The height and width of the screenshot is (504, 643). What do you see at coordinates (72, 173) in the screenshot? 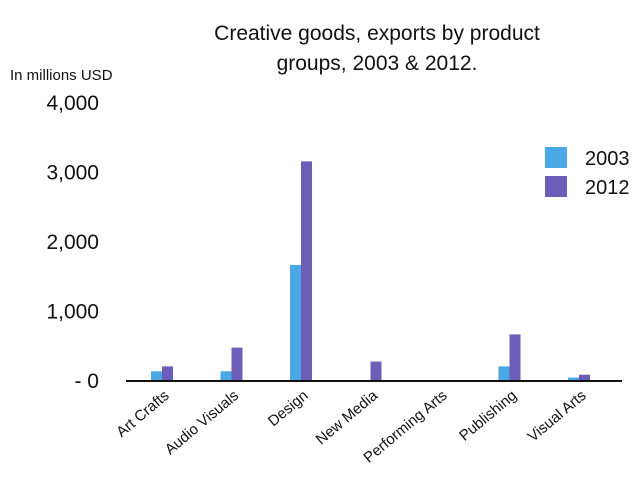
I see `y-tick-label: 3,000` at bounding box center [72, 173].